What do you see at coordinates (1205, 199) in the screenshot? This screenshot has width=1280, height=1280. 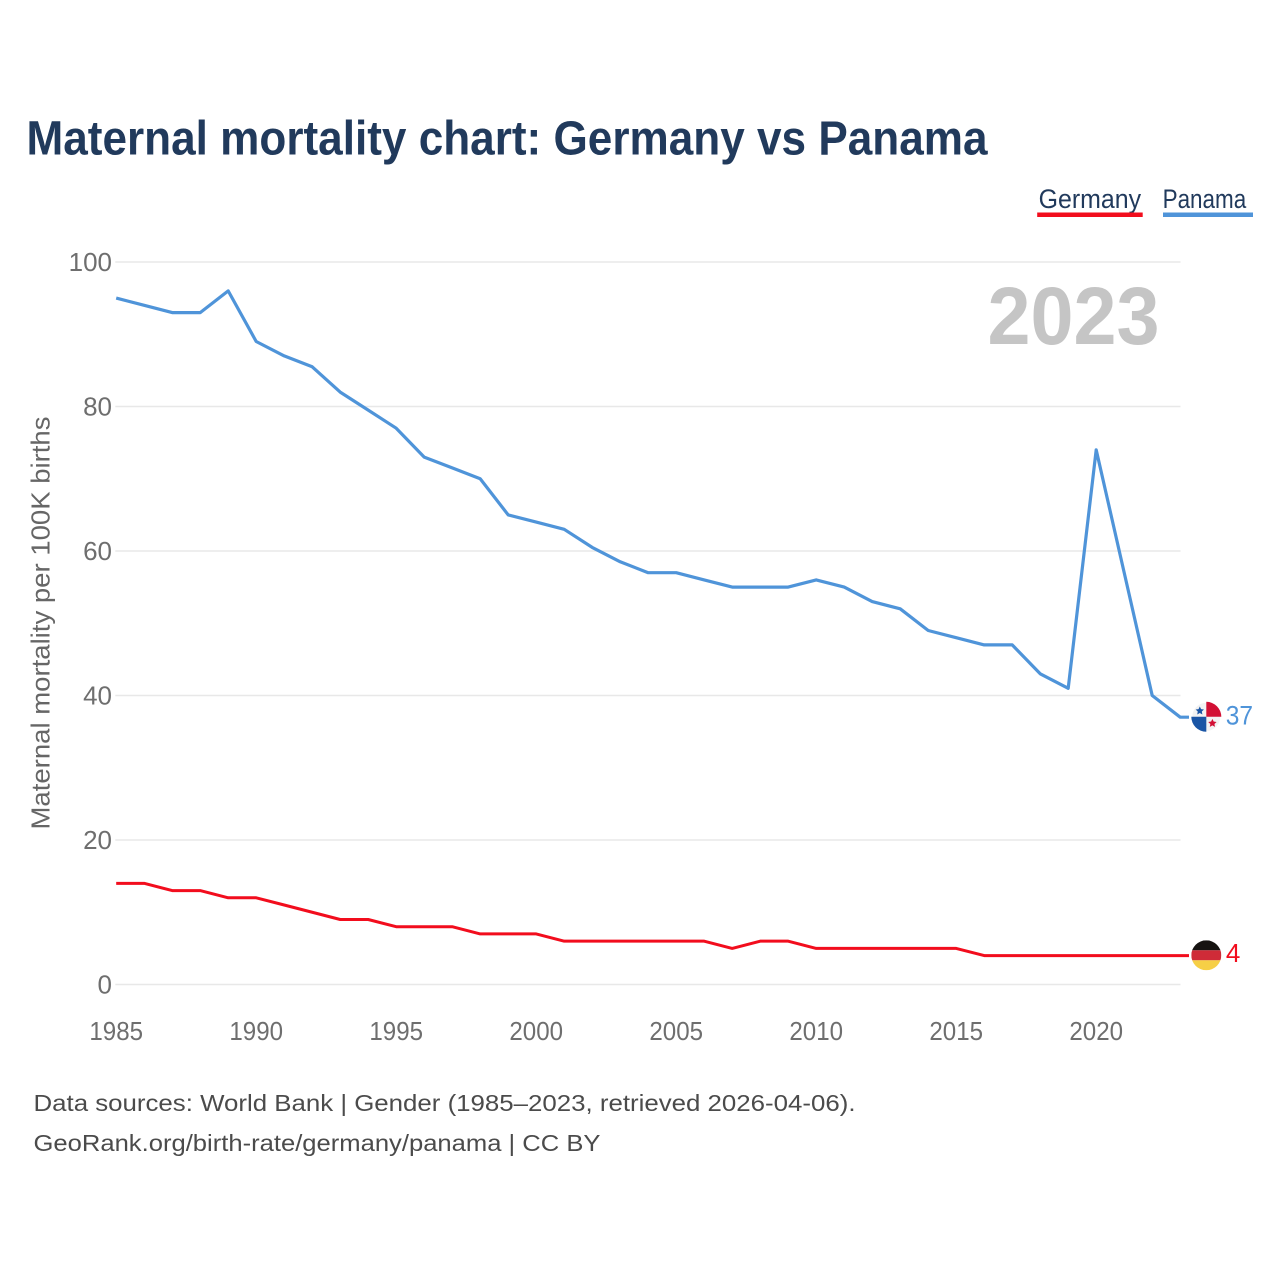 I see `svg-text: Panama` at bounding box center [1205, 199].